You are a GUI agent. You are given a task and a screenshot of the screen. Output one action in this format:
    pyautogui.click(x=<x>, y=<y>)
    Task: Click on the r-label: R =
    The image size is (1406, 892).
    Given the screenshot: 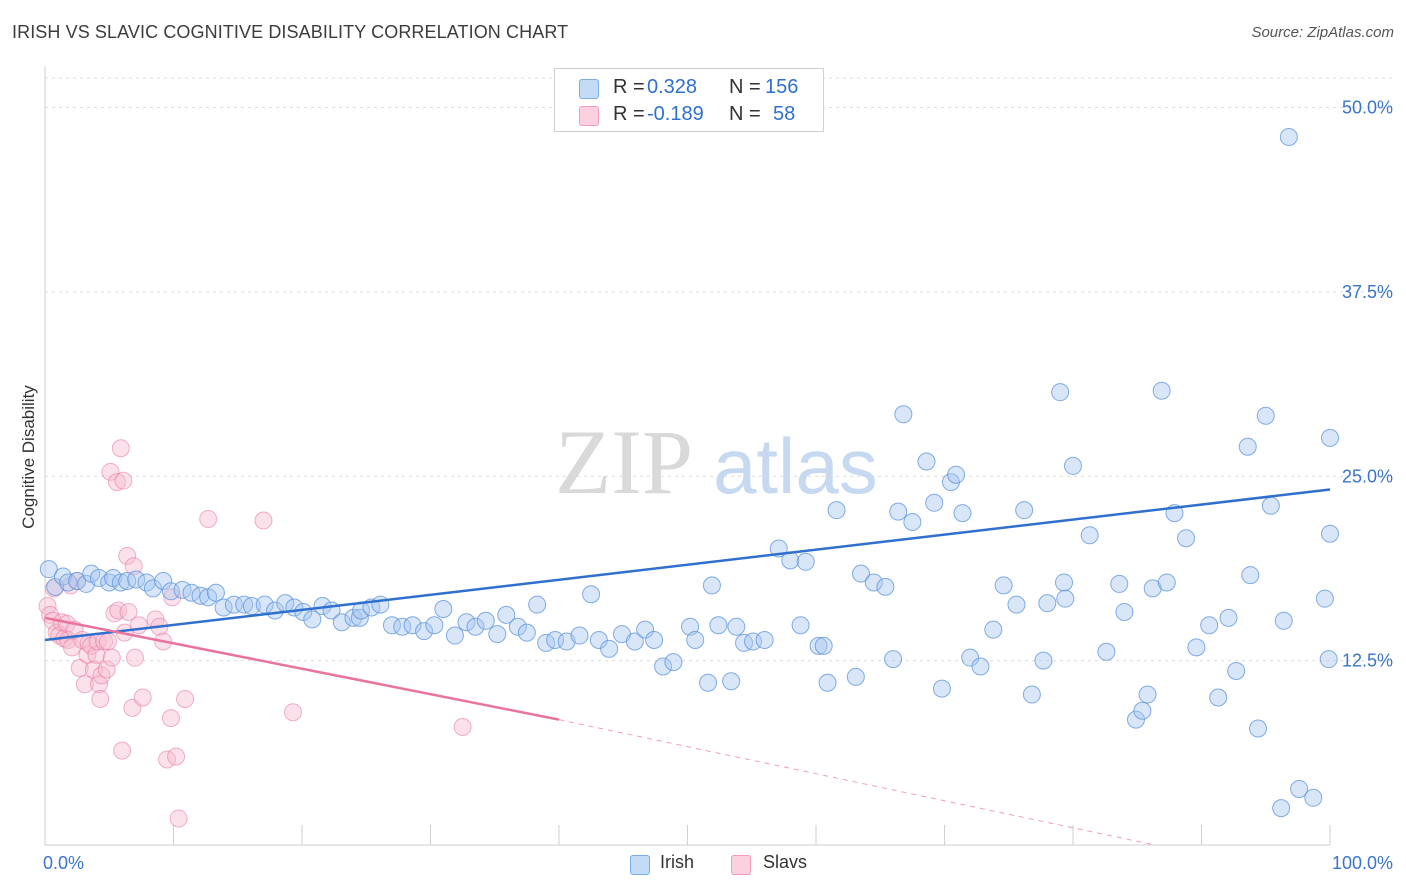 What is the action you would take?
    pyautogui.click(x=629, y=87)
    